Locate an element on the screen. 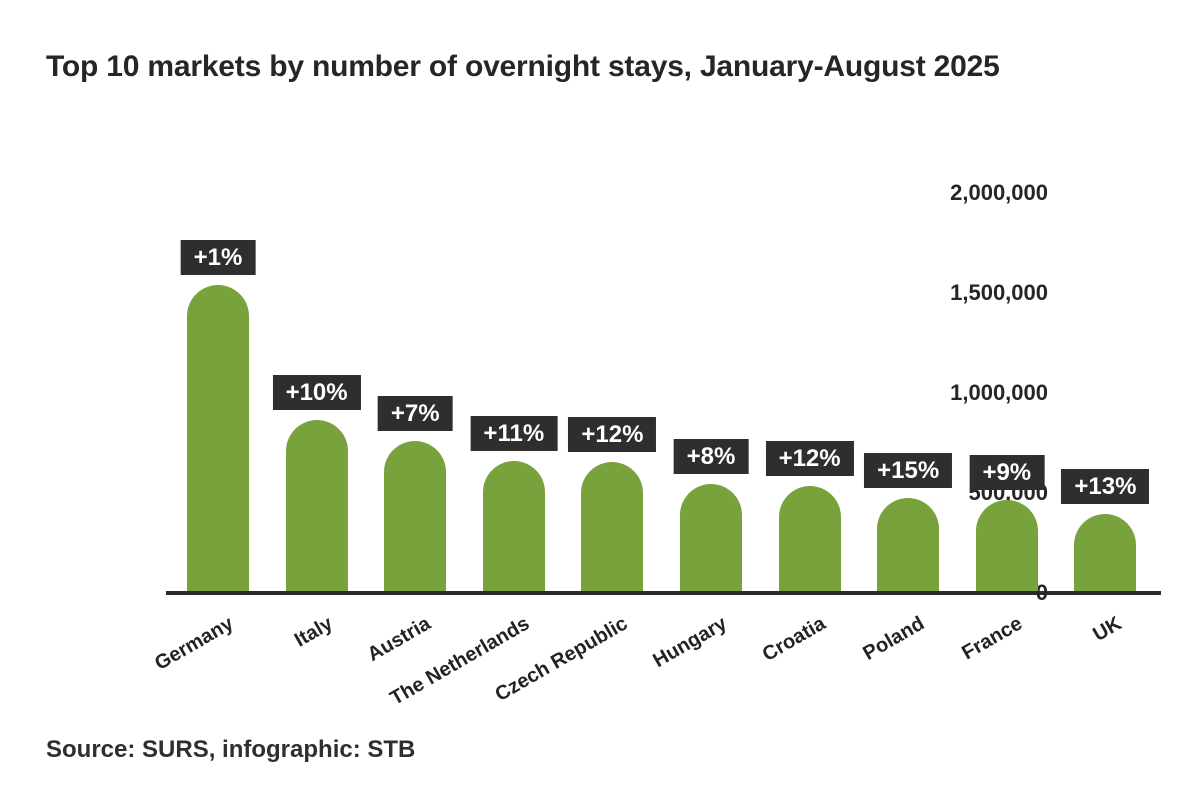  percent-change-label: +11% is located at coordinates (514, 433).